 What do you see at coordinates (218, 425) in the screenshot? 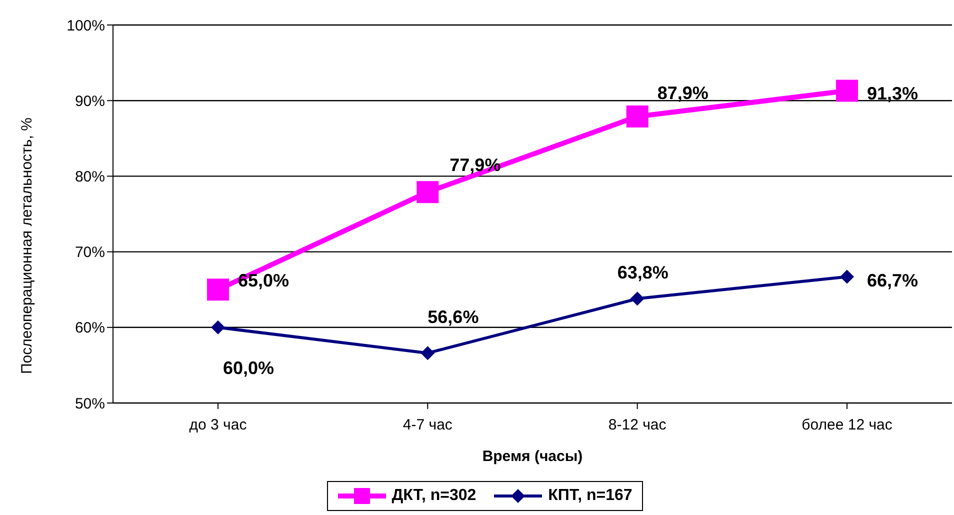
I see `x-tick-label: до 3 час` at bounding box center [218, 425].